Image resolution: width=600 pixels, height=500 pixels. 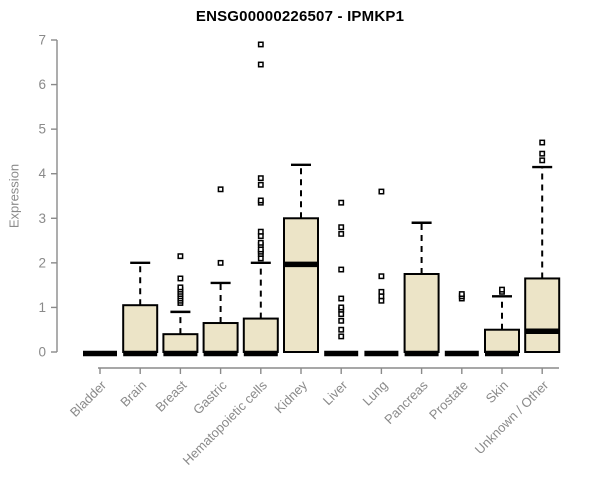 What do you see at coordinates (42, 40) in the screenshot?
I see `y-tick-label-7: 7` at bounding box center [42, 40].